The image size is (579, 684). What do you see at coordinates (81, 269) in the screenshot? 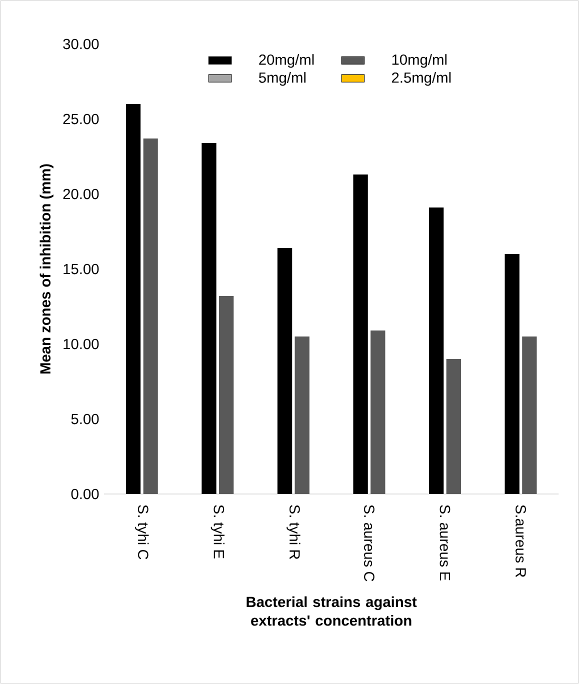
I see `y-tick-label: 15.00` at bounding box center [81, 269].